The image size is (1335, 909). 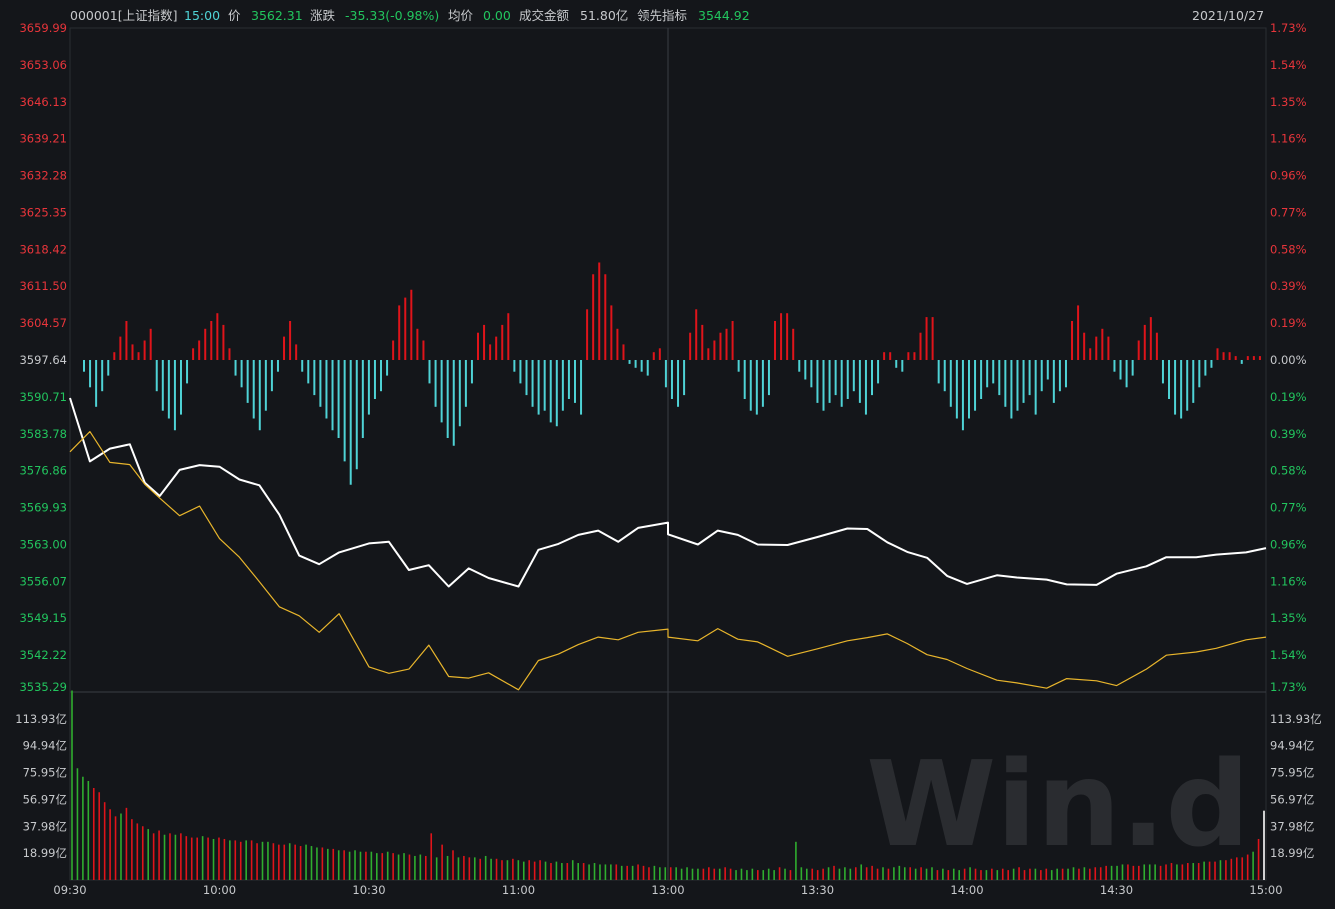 What do you see at coordinates (234, 15) in the screenshot?
I see `price-label: 价` at bounding box center [234, 15].